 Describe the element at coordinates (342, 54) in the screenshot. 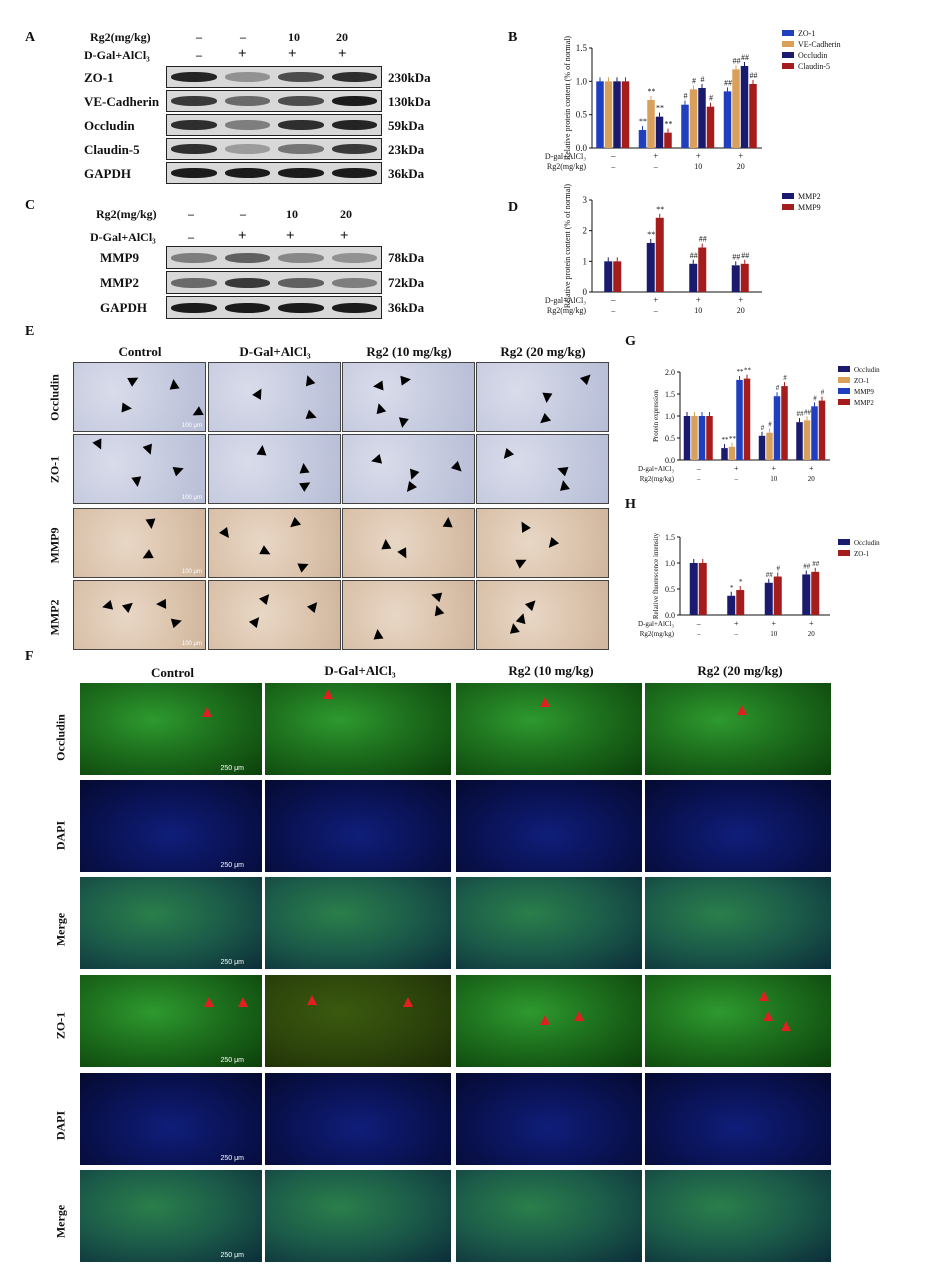

I see `wb-a-dgal-v4: +` at that location.